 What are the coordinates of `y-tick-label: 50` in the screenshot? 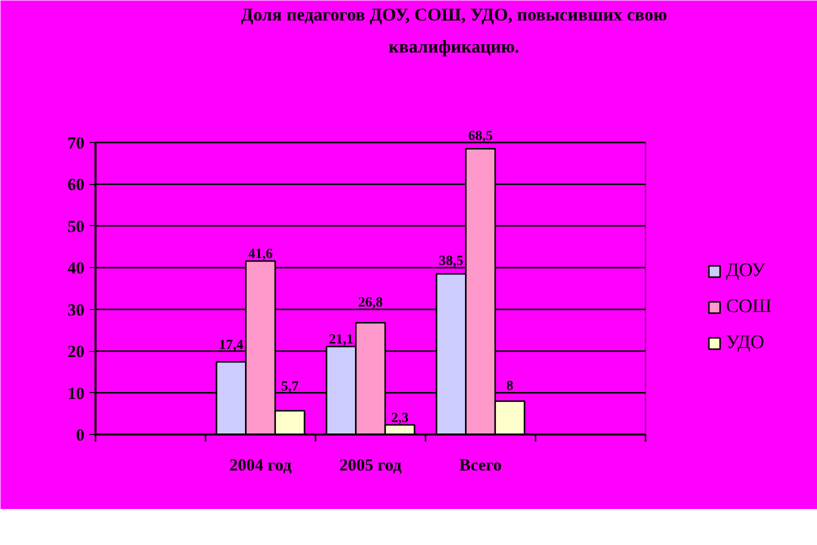 It's located at (76, 226).